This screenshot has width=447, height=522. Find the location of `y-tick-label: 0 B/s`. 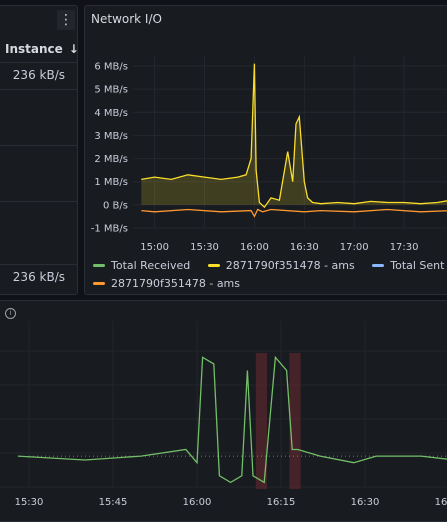

y-tick-label: 0 B/s is located at coordinates (115, 205).